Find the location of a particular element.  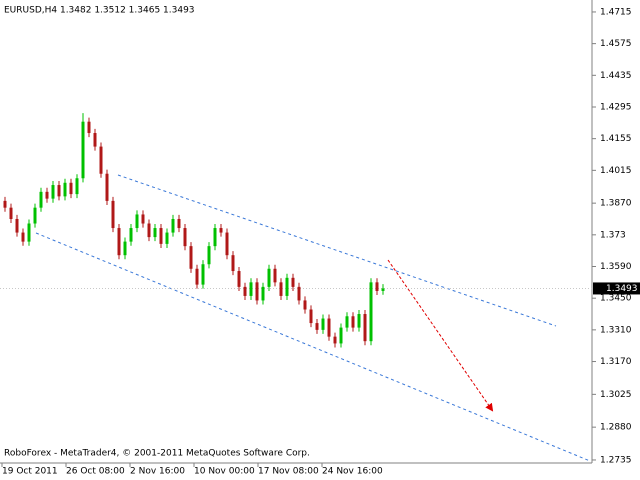

y-tick-label: 1.3870 is located at coordinates (616, 204).